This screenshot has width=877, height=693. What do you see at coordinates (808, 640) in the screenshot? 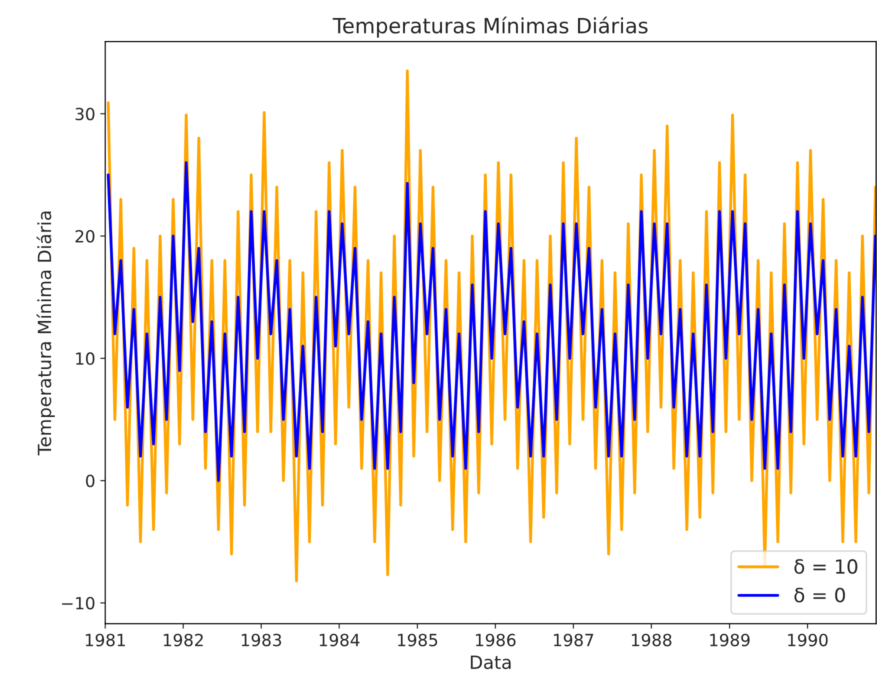
I see `x-tick-label: 1990` at bounding box center [808, 640].